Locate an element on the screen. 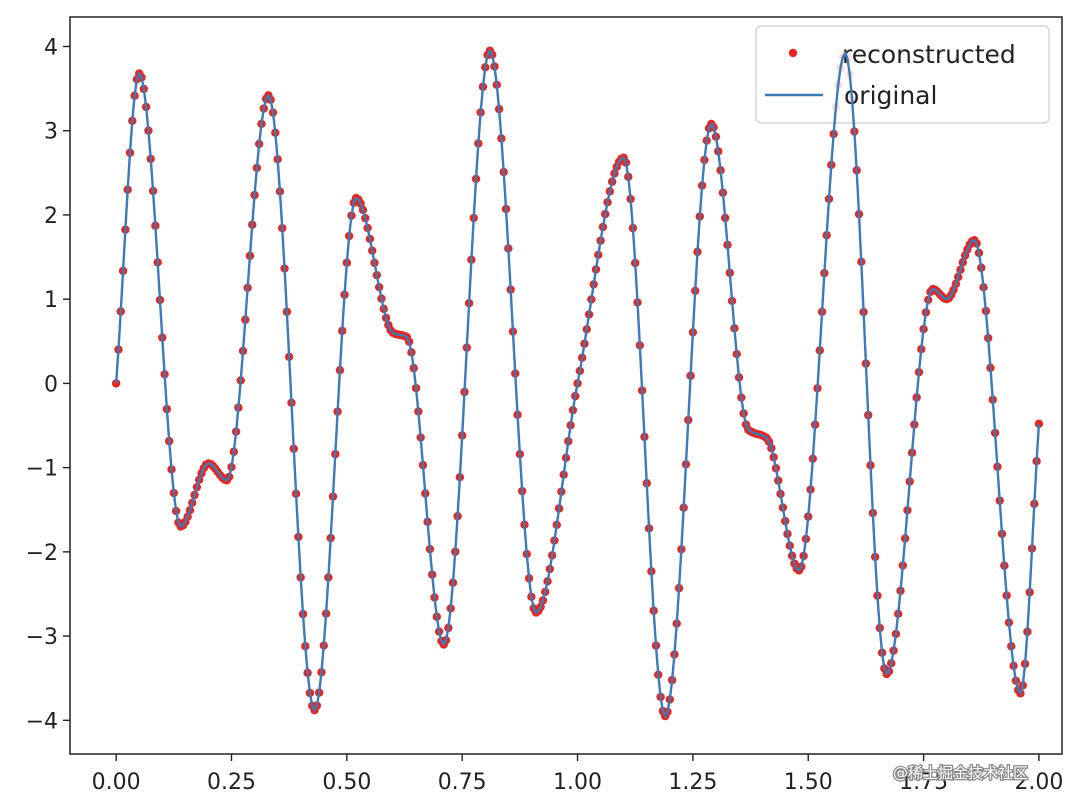 The height and width of the screenshot is (806, 1074). x-tick-label: 2.00 is located at coordinates (1038, 782).